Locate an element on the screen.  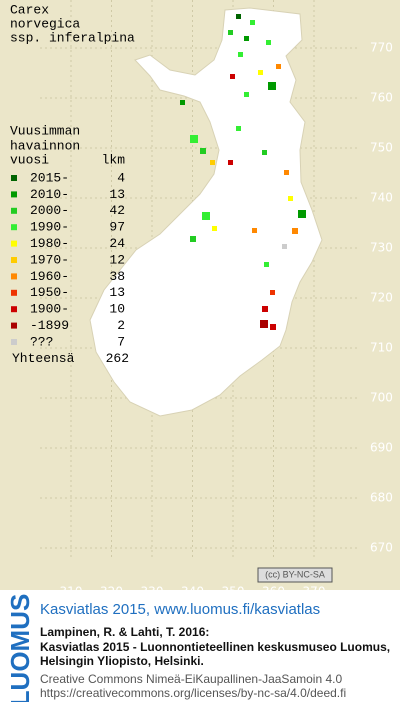
license-badge is located at coordinates (295, 575).